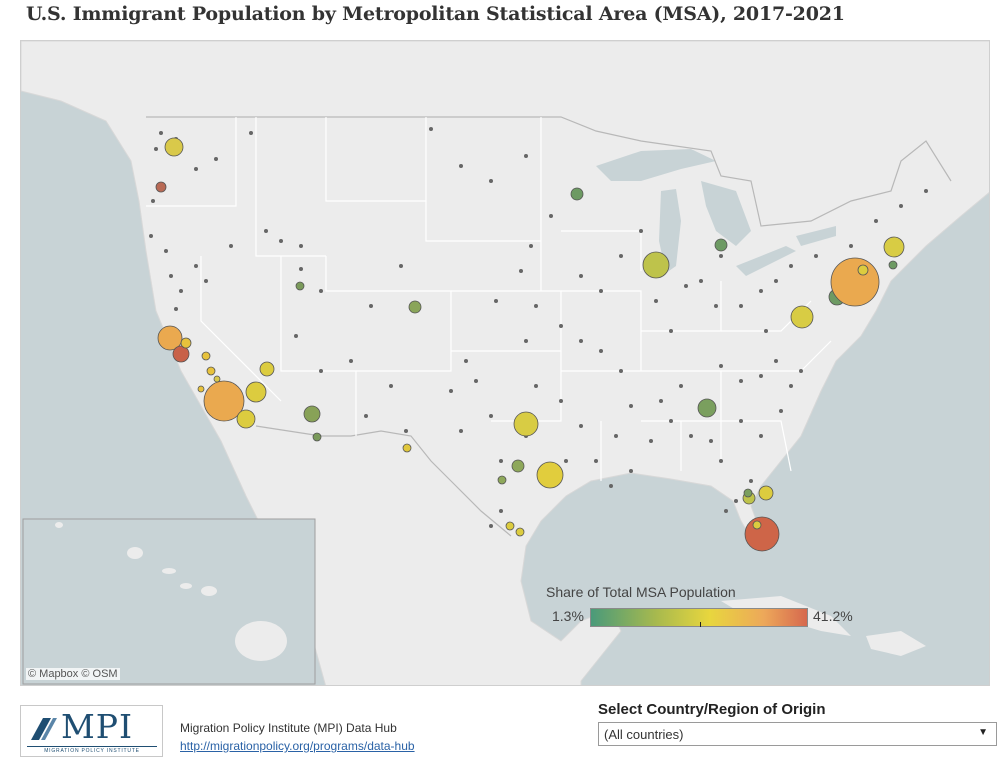 The width and height of the screenshot is (1004, 759). Describe the element at coordinates (726, 213) in the screenshot. I see `lake-huron` at that location.